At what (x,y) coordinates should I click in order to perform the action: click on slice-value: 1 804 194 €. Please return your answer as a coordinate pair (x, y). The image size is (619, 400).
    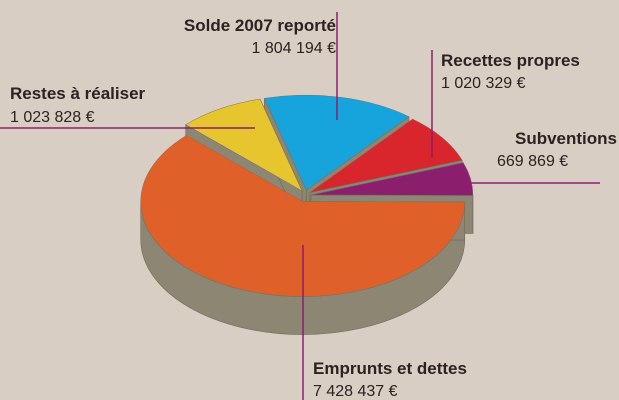
    Looking at the image, I should click on (293, 48).